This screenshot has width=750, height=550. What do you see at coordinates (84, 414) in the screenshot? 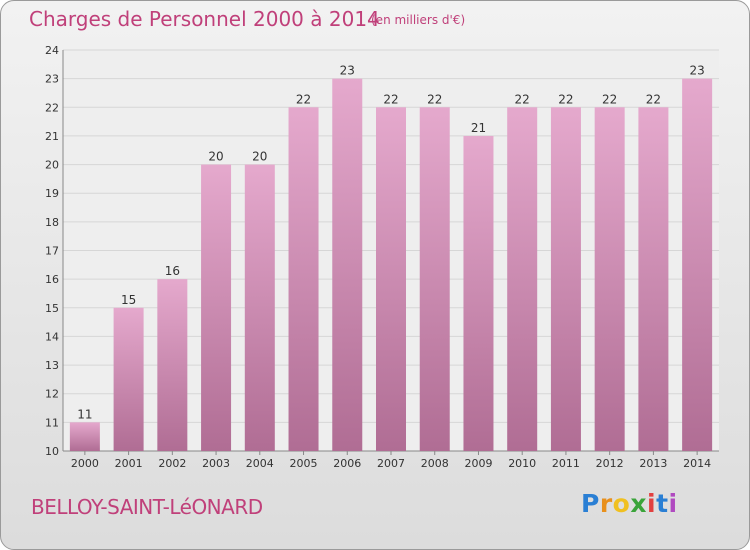
I see `data-label: 11` at bounding box center [84, 414].